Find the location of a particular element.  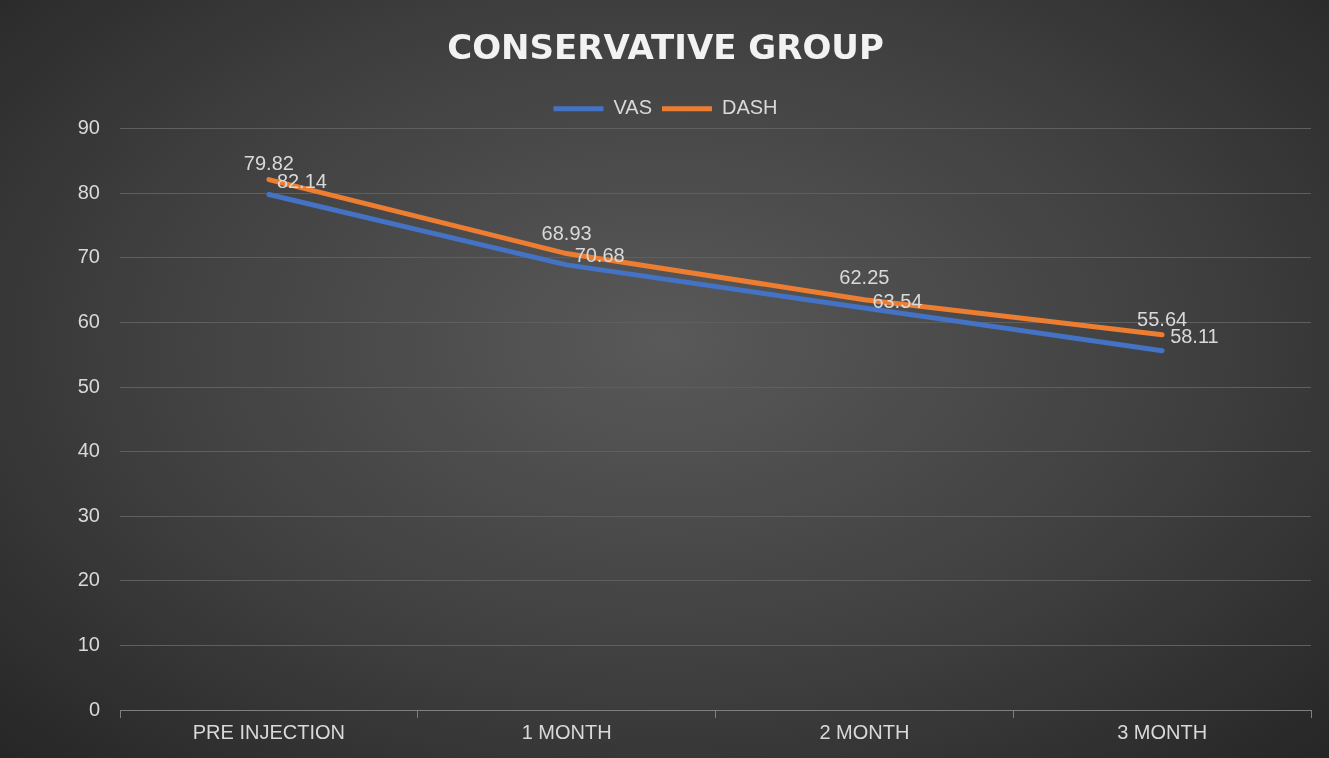

y-tick-label: 90 is located at coordinates (88, 127).